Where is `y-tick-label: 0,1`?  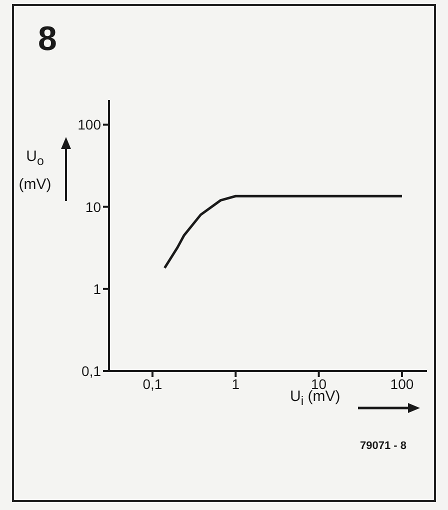
y-tick-label: 0,1 is located at coordinates (92, 370).